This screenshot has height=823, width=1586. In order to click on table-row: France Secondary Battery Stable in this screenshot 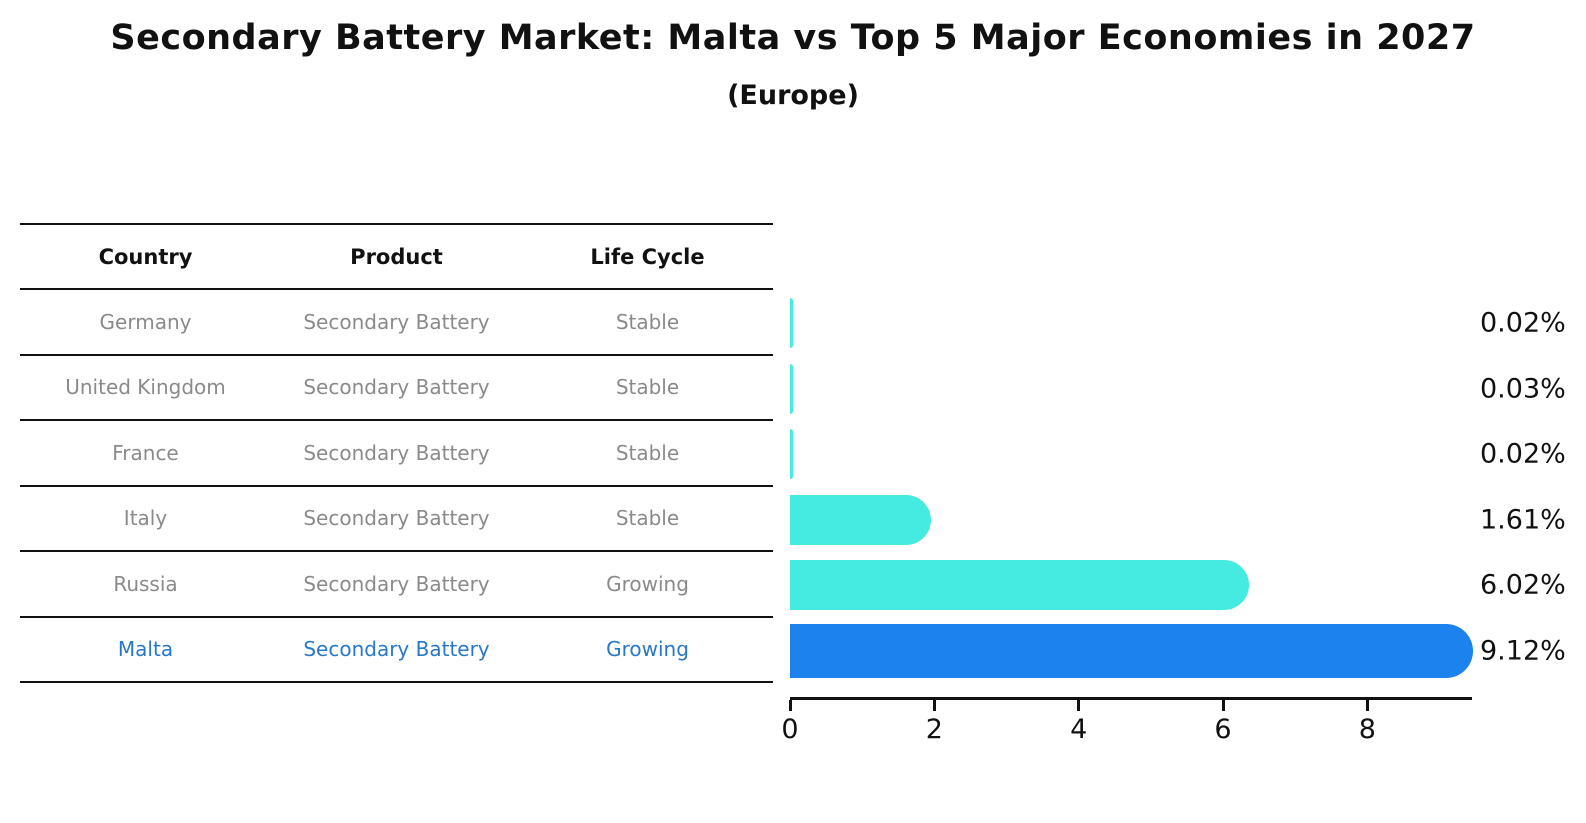, I will do `click(396, 454)`.